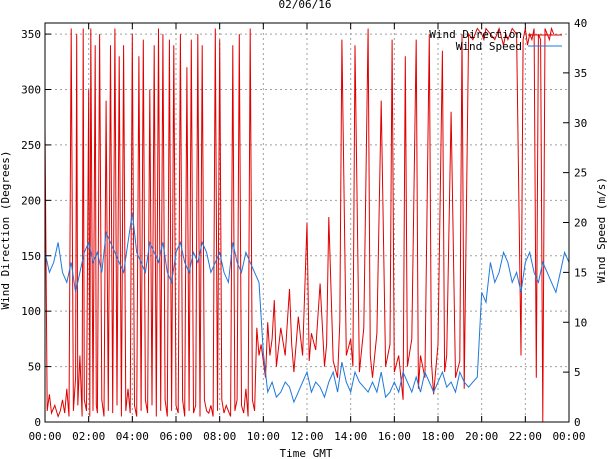 The image size is (611, 459). I want to click on x-tick-label: 12:00, so click(306, 436).